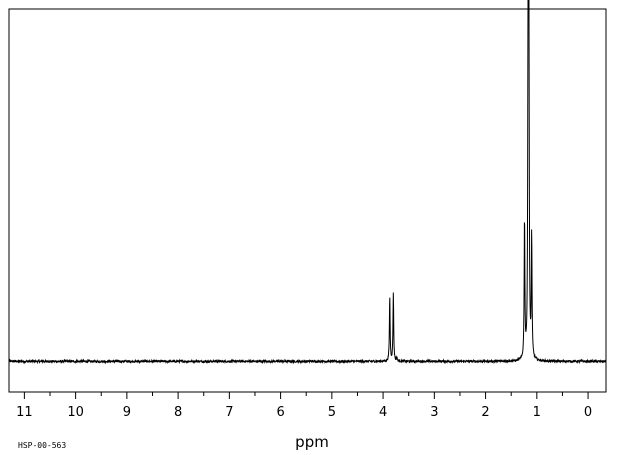 Image resolution: width=620 pixels, height=455 pixels. Describe the element at coordinates (312, 442) in the screenshot. I see `x-axis-title: ppm` at that location.